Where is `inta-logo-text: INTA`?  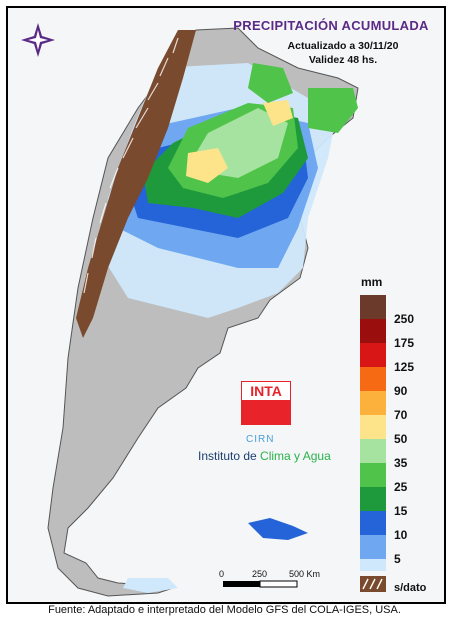
inta-logo-text: INTA is located at coordinates (266, 391).